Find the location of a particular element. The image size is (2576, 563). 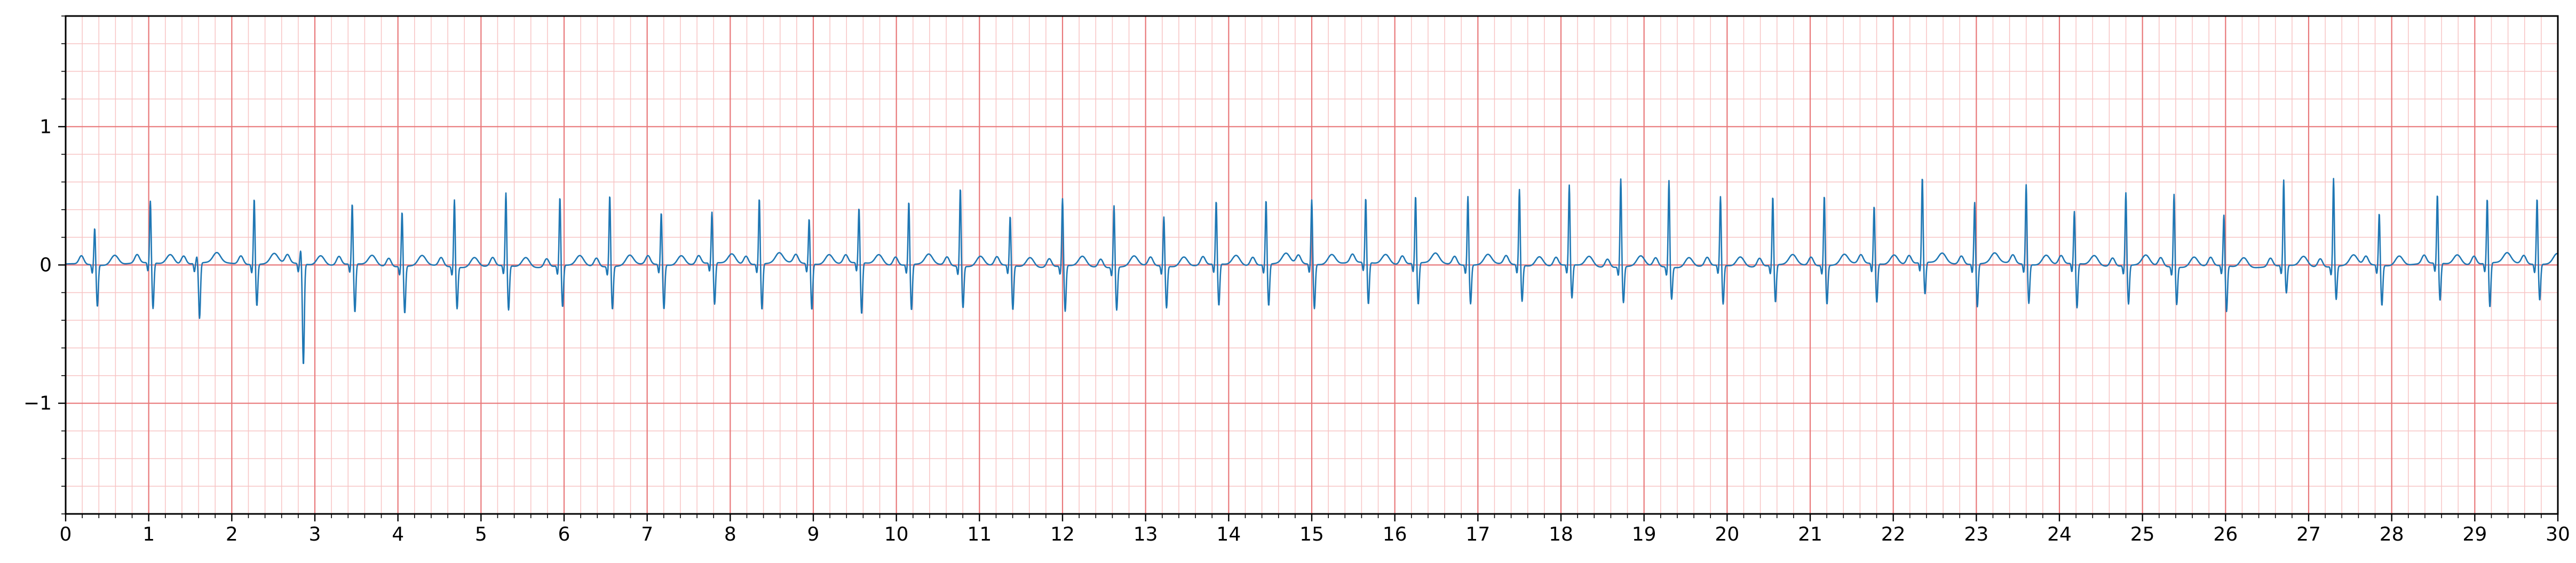

x-tick-label: 25 is located at coordinates (2142, 534).